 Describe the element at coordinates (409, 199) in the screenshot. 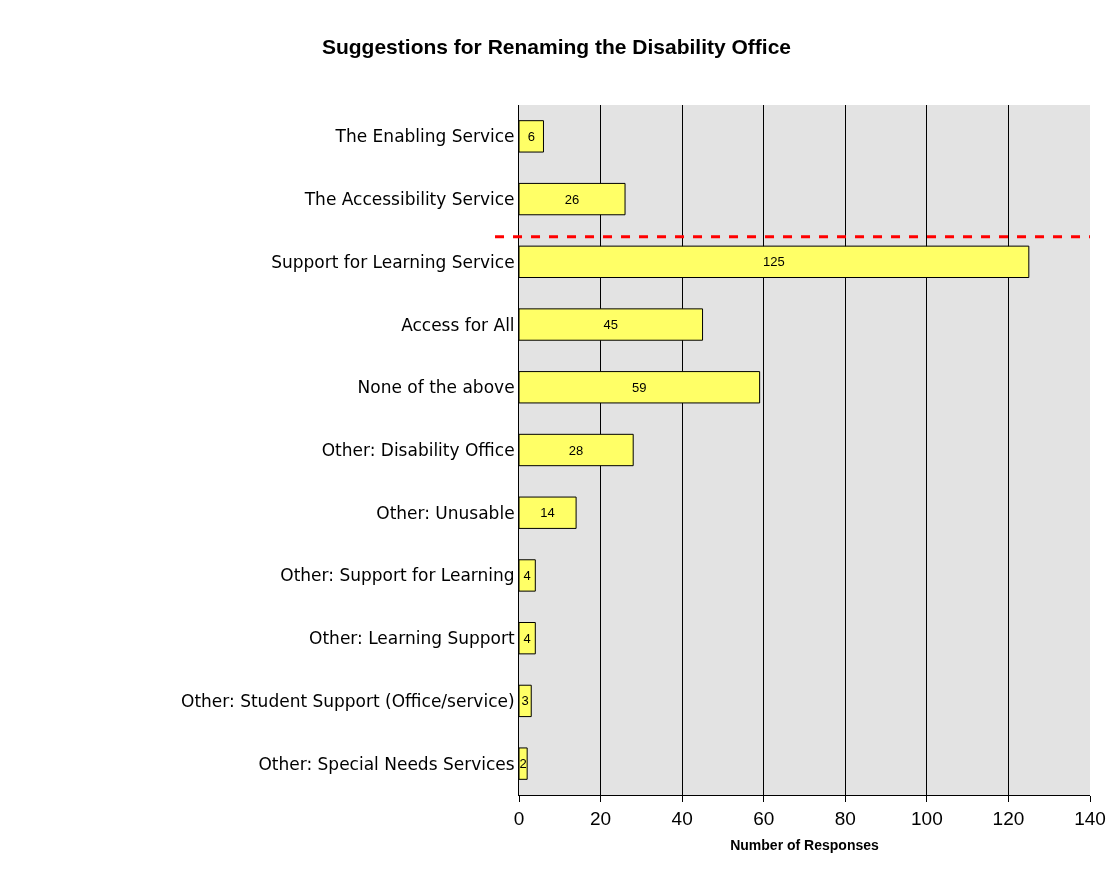

I see `y-tick-label: The Accessibility Service` at that location.